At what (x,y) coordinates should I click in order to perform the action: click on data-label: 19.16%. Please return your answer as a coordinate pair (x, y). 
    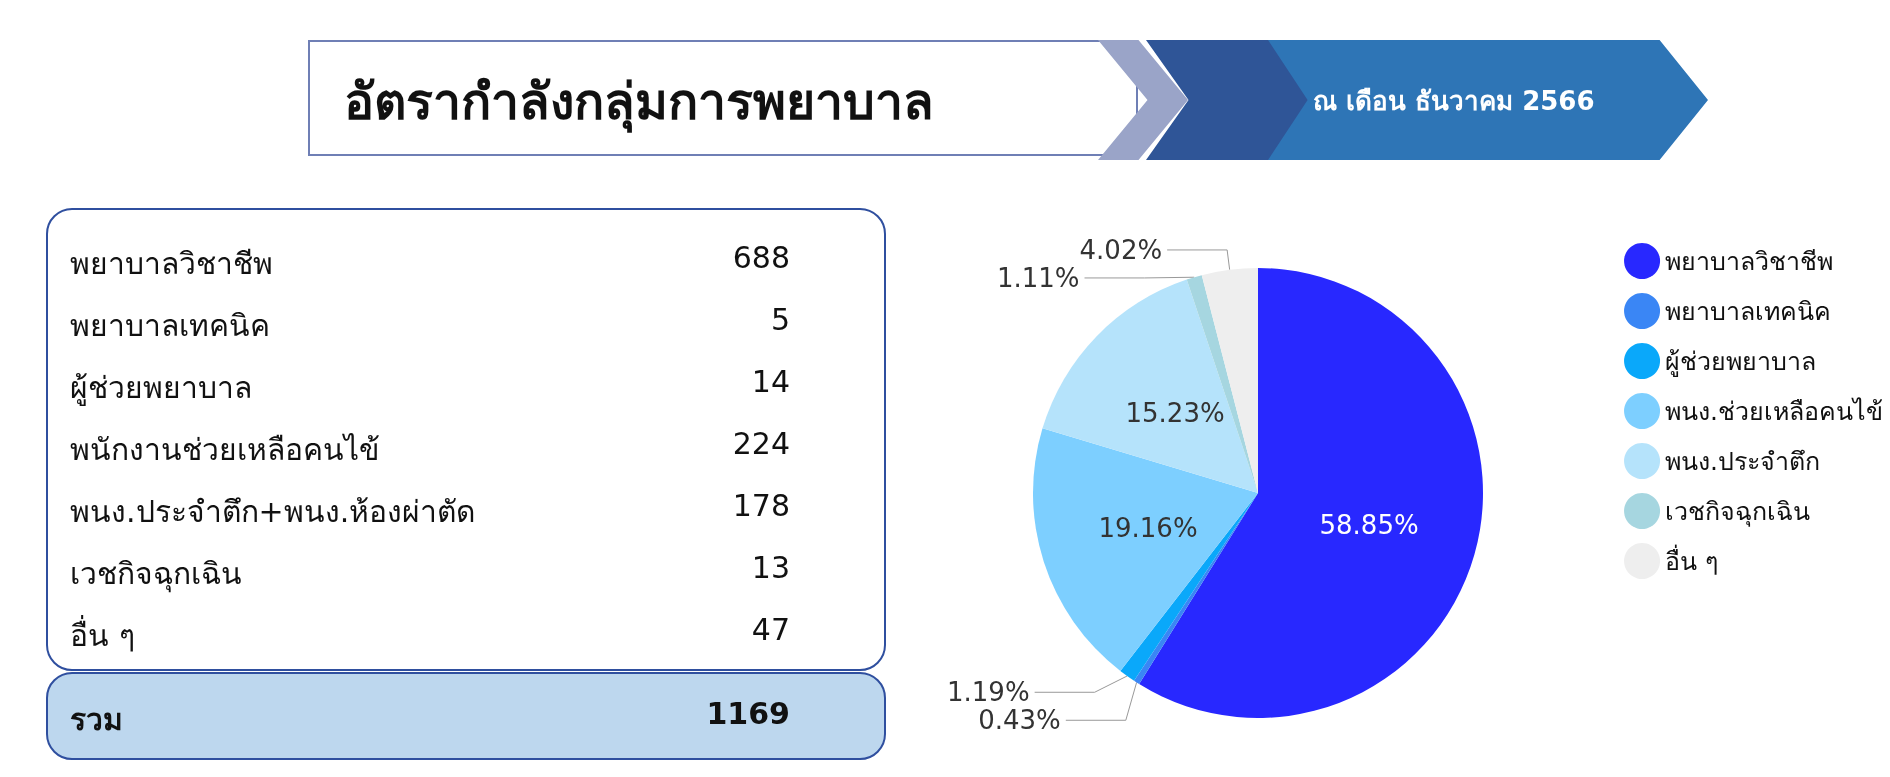
    Looking at the image, I should click on (1148, 528).